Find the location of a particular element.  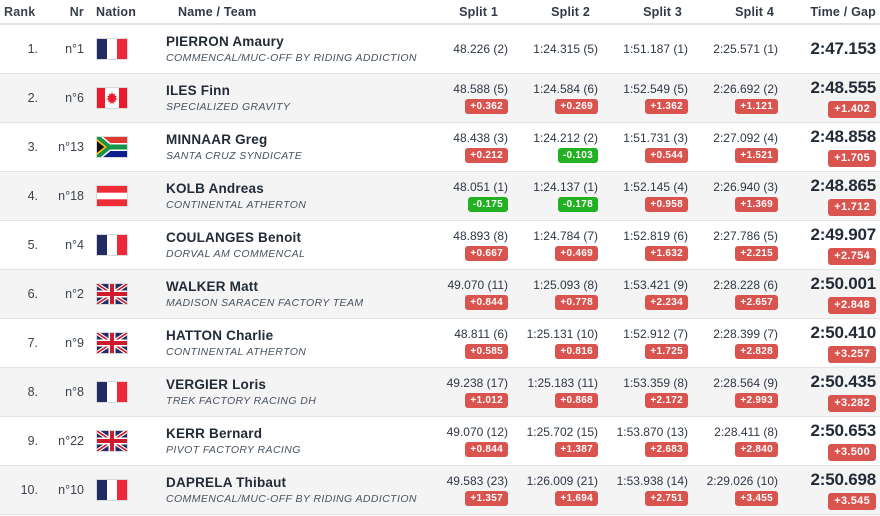

split1-time: 49.070 (12) is located at coordinates (477, 432).